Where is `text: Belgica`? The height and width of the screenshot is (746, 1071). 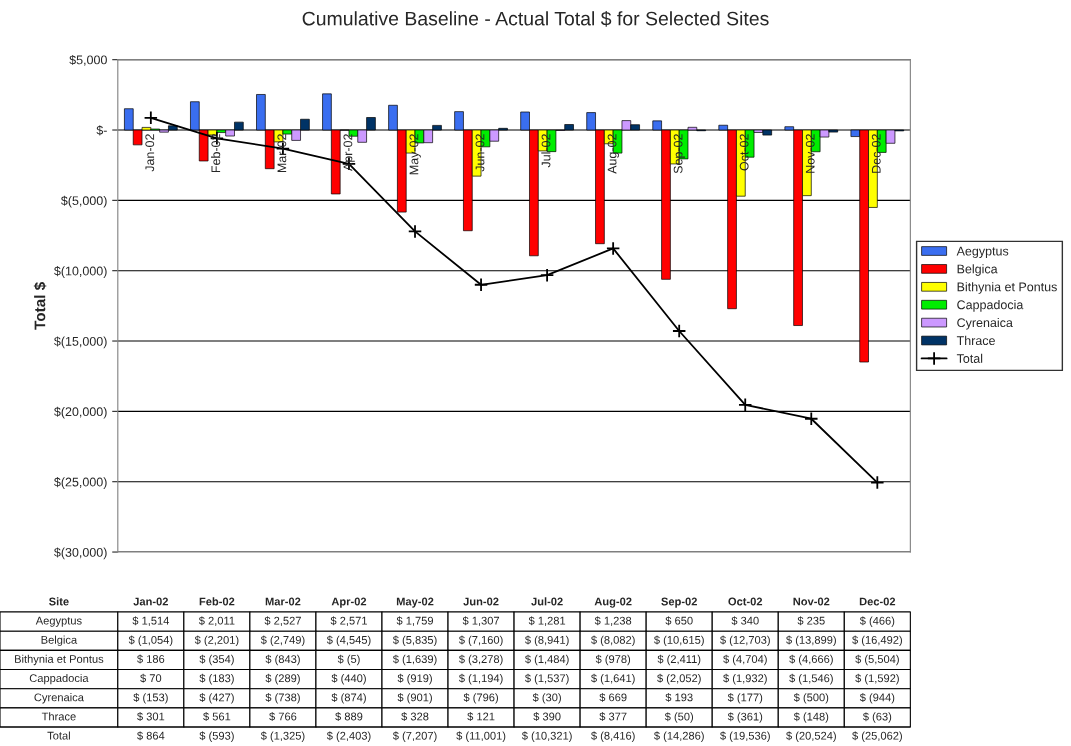
text: Belgica is located at coordinates (59, 640).